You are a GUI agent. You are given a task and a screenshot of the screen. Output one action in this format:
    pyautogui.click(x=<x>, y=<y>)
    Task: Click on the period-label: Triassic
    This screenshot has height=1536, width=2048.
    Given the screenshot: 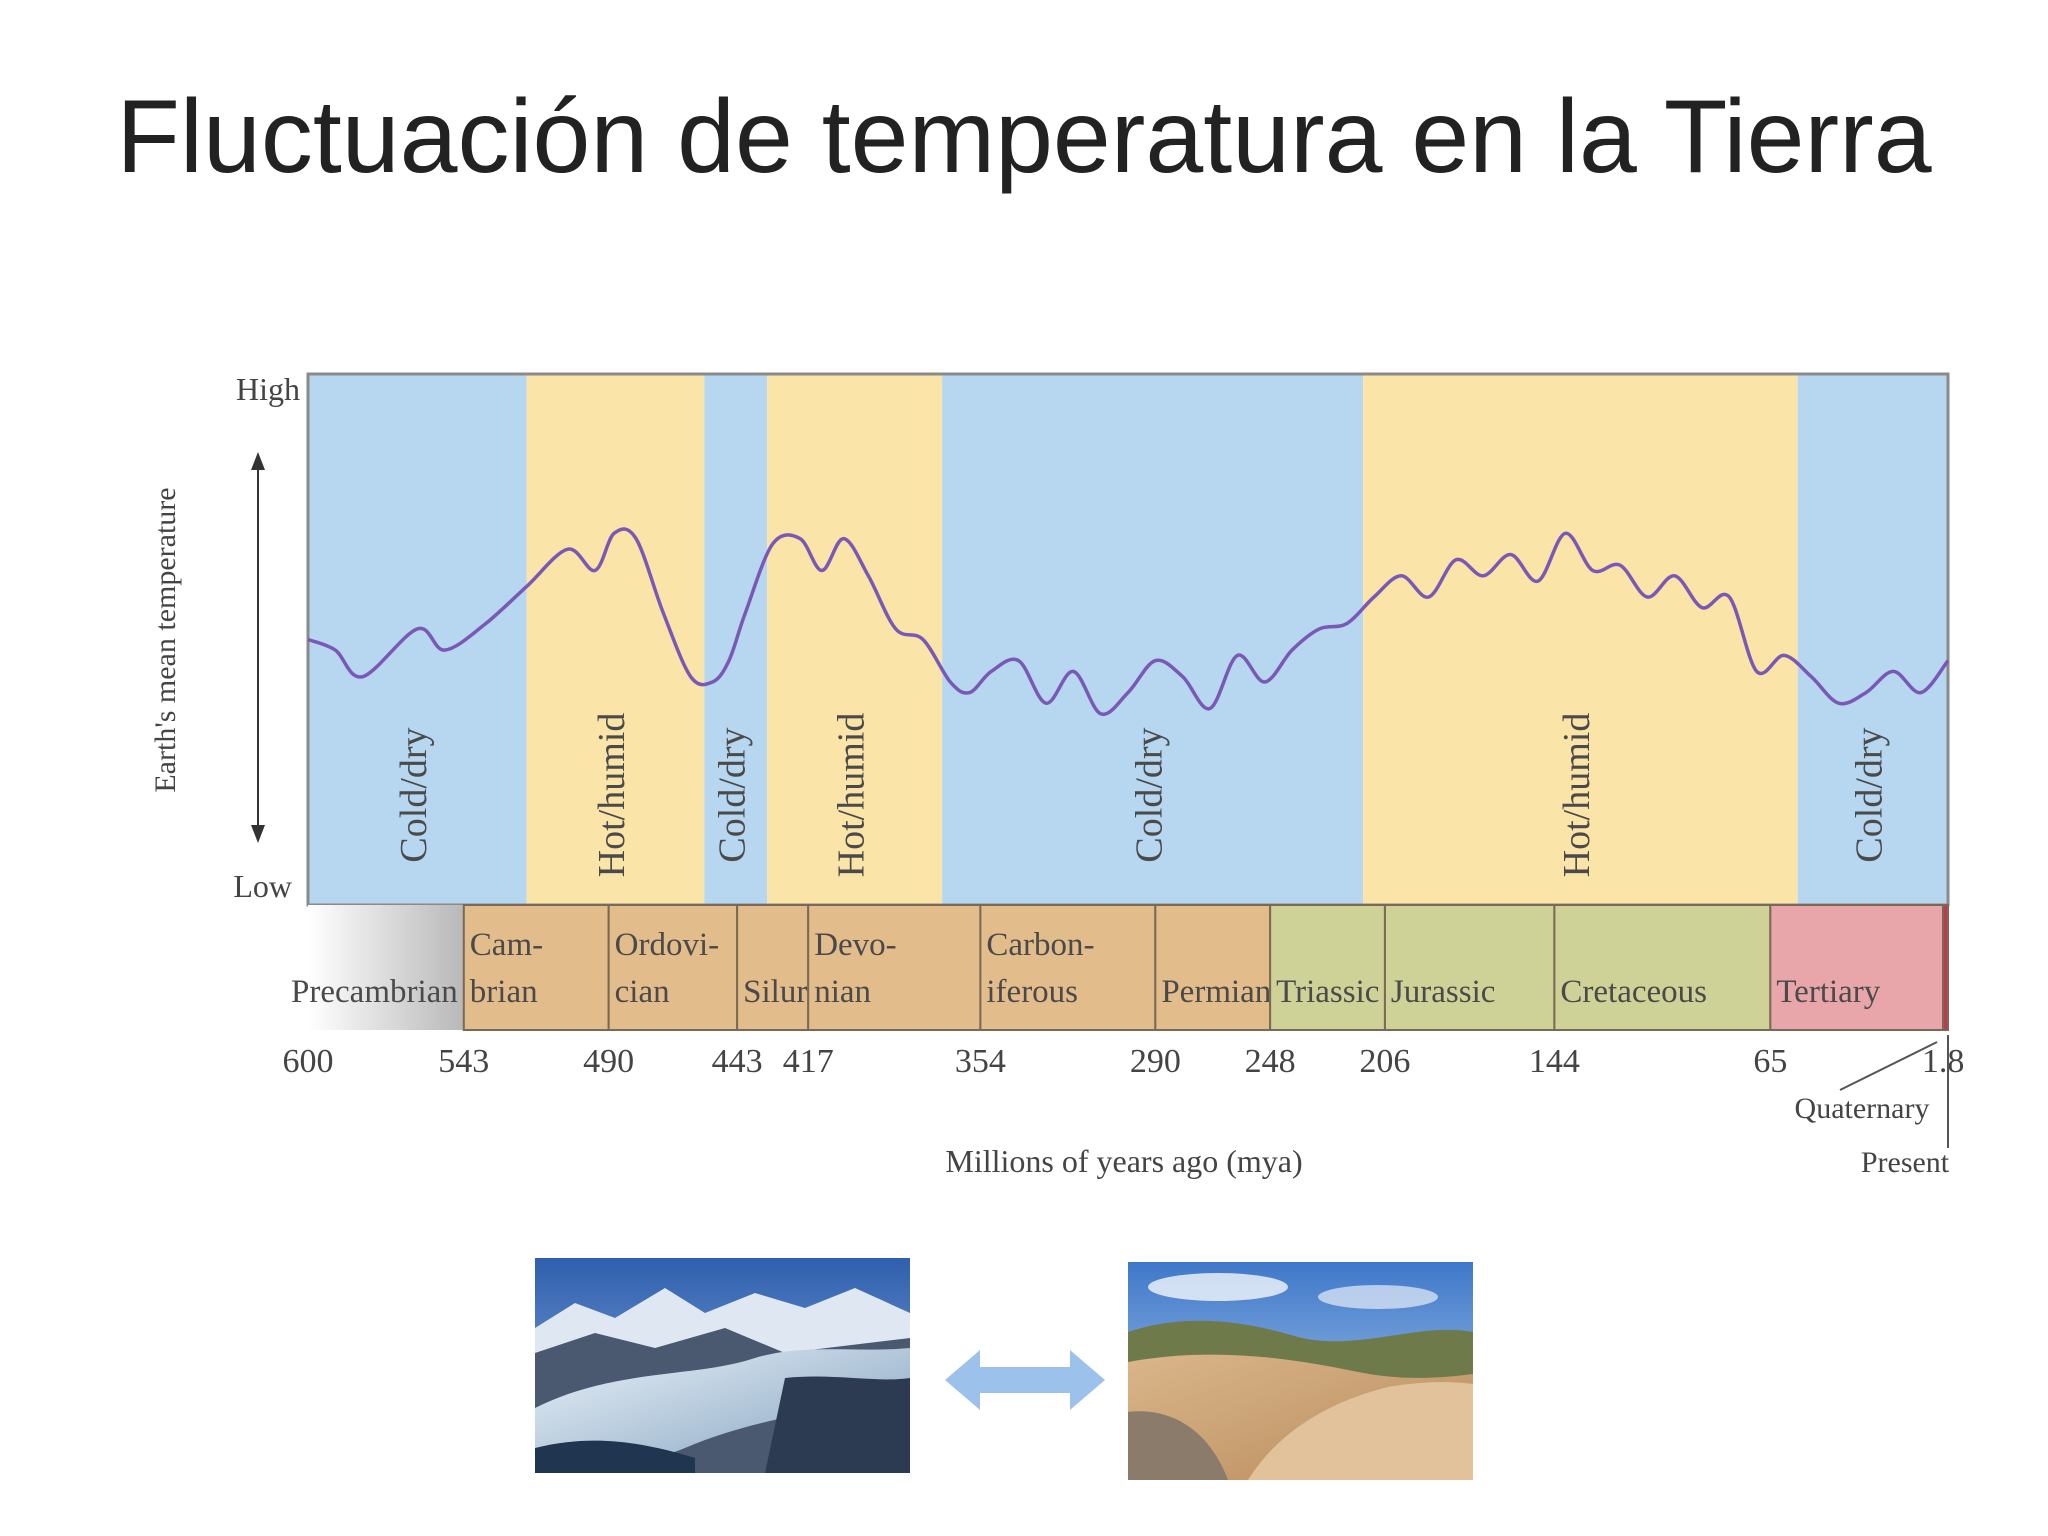 What is the action you would take?
    pyautogui.click(x=1327, y=992)
    